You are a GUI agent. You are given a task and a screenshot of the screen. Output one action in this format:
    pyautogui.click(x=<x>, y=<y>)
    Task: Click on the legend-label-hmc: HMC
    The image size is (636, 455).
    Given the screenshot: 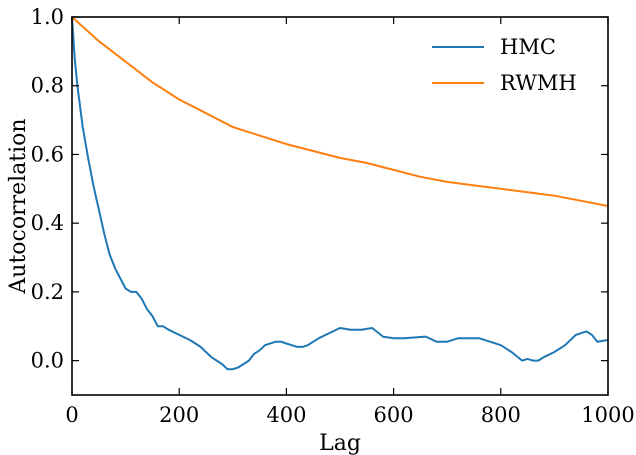 What is the action you would take?
    pyautogui.click(x=528, y=47)
    